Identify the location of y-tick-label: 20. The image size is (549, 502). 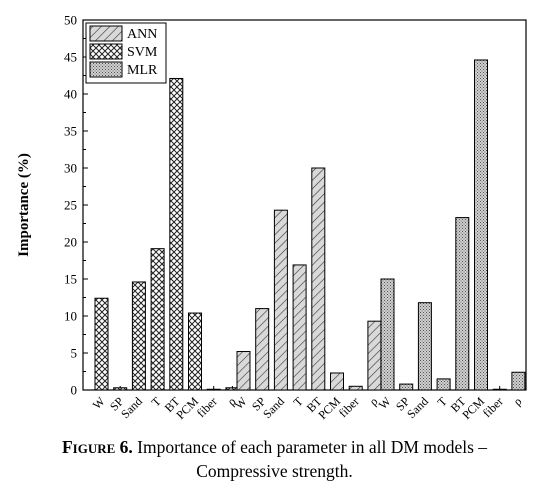
(70, 242).